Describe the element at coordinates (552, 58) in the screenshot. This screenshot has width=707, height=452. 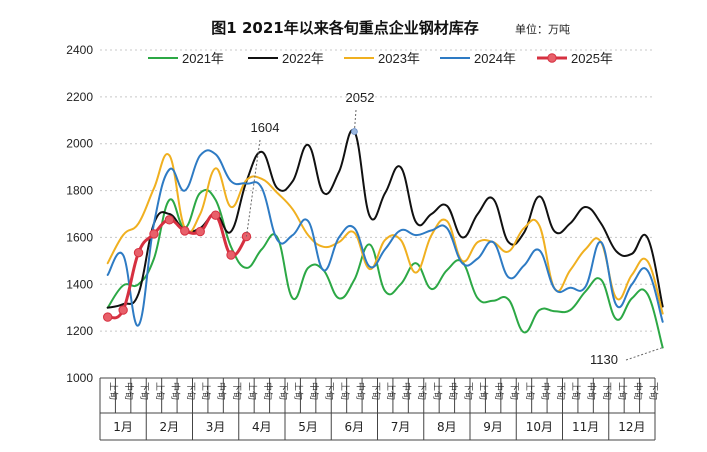
I see `legend-marker` at that location.